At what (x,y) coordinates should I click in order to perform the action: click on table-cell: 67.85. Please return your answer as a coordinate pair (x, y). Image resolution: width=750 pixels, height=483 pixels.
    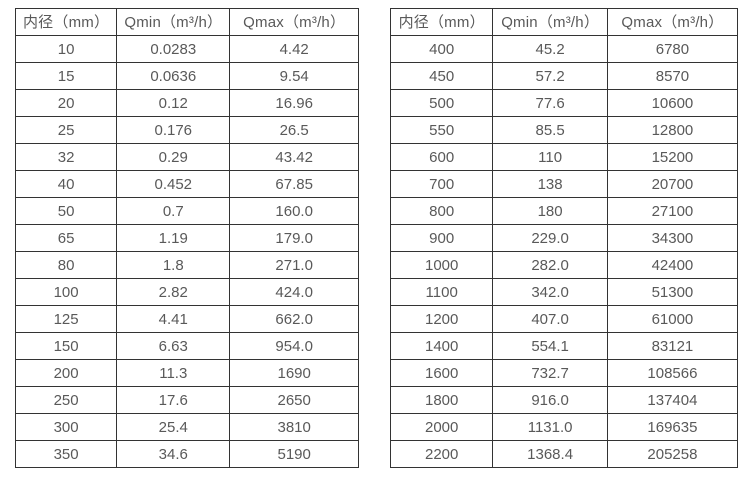
    Looking at the image, I should click on (294, 184).